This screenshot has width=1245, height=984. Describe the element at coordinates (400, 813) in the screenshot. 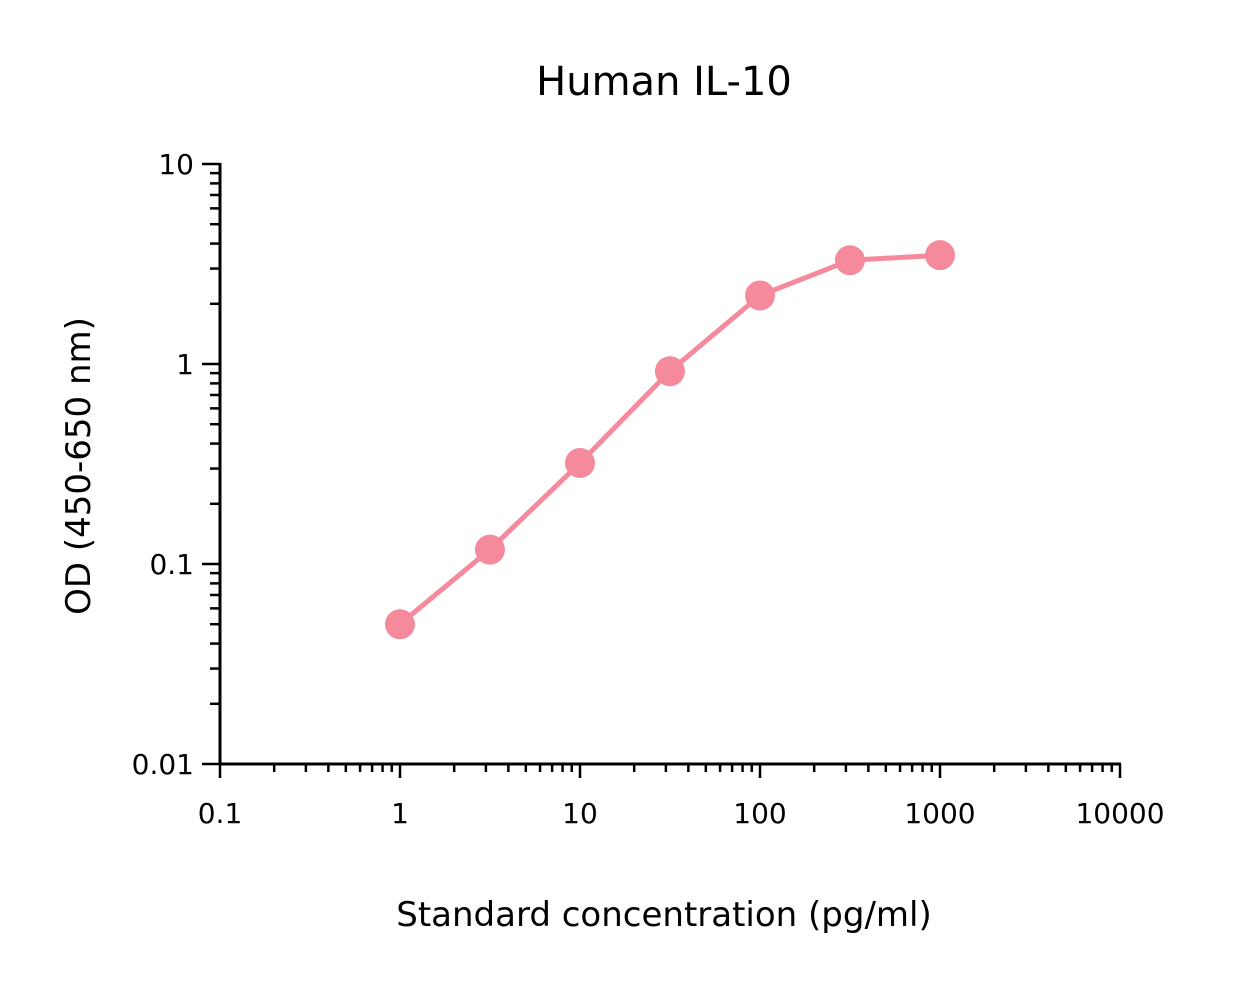

I see `x-tick-label: 1` at that location.